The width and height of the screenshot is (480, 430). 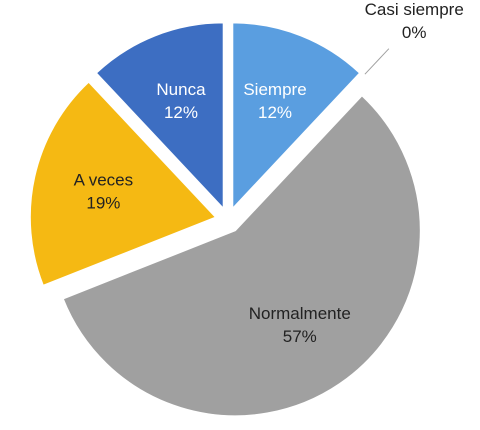 I want to click on slice-label: Nunca, so click(x=181, y=89).